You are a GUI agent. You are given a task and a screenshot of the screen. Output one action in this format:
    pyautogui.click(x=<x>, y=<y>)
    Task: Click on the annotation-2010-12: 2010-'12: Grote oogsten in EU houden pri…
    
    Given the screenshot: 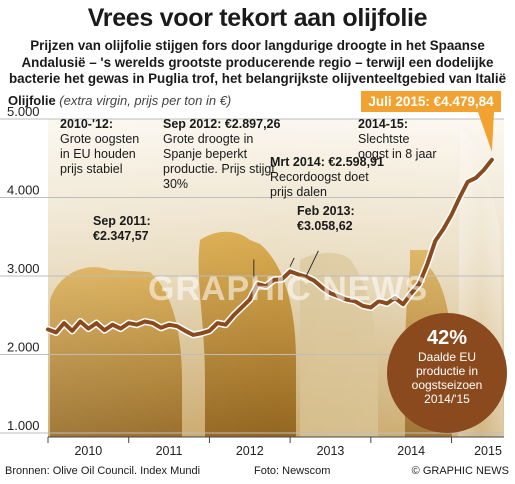 What is the action you would take?
    pyautogui.click(x=99, y=147)
    